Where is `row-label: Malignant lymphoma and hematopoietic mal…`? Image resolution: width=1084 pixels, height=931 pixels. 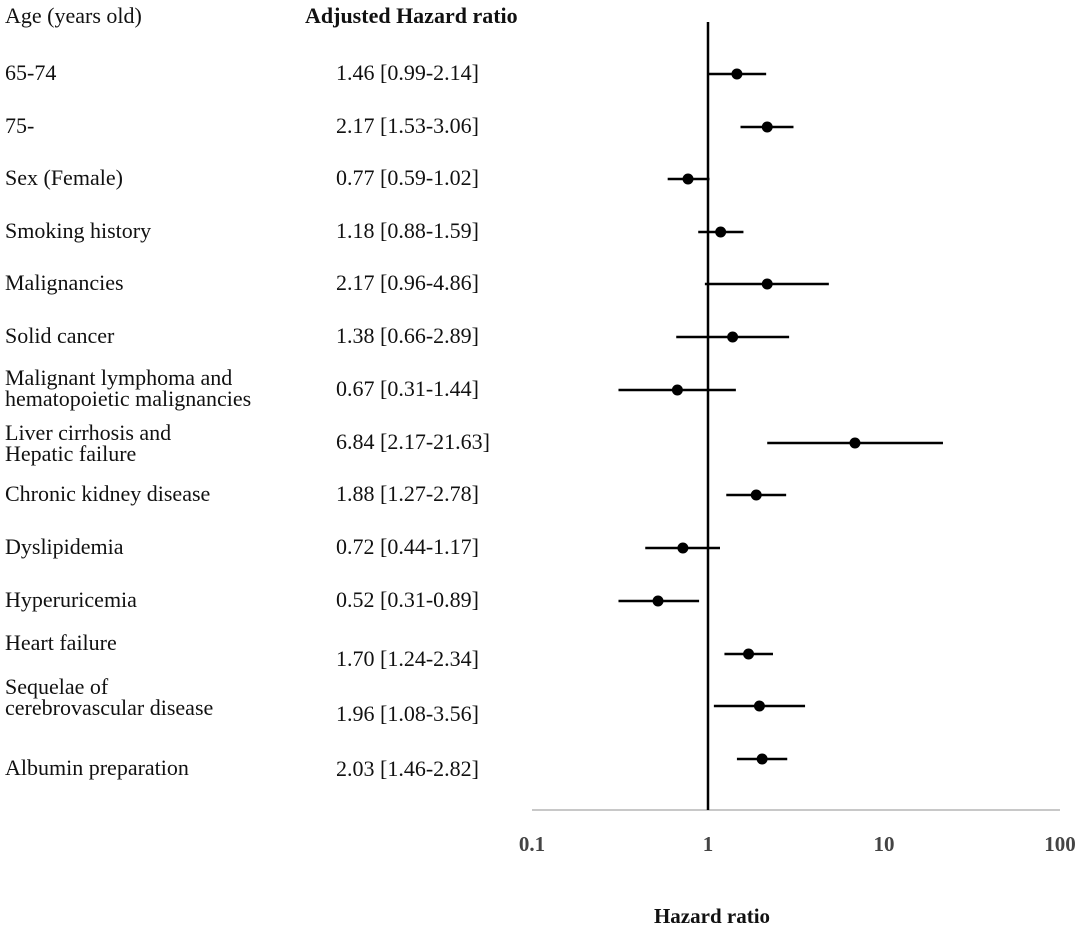
row-label: Malignant lymphoma and hematopoietic mal… is located at coordinates (128, 388).